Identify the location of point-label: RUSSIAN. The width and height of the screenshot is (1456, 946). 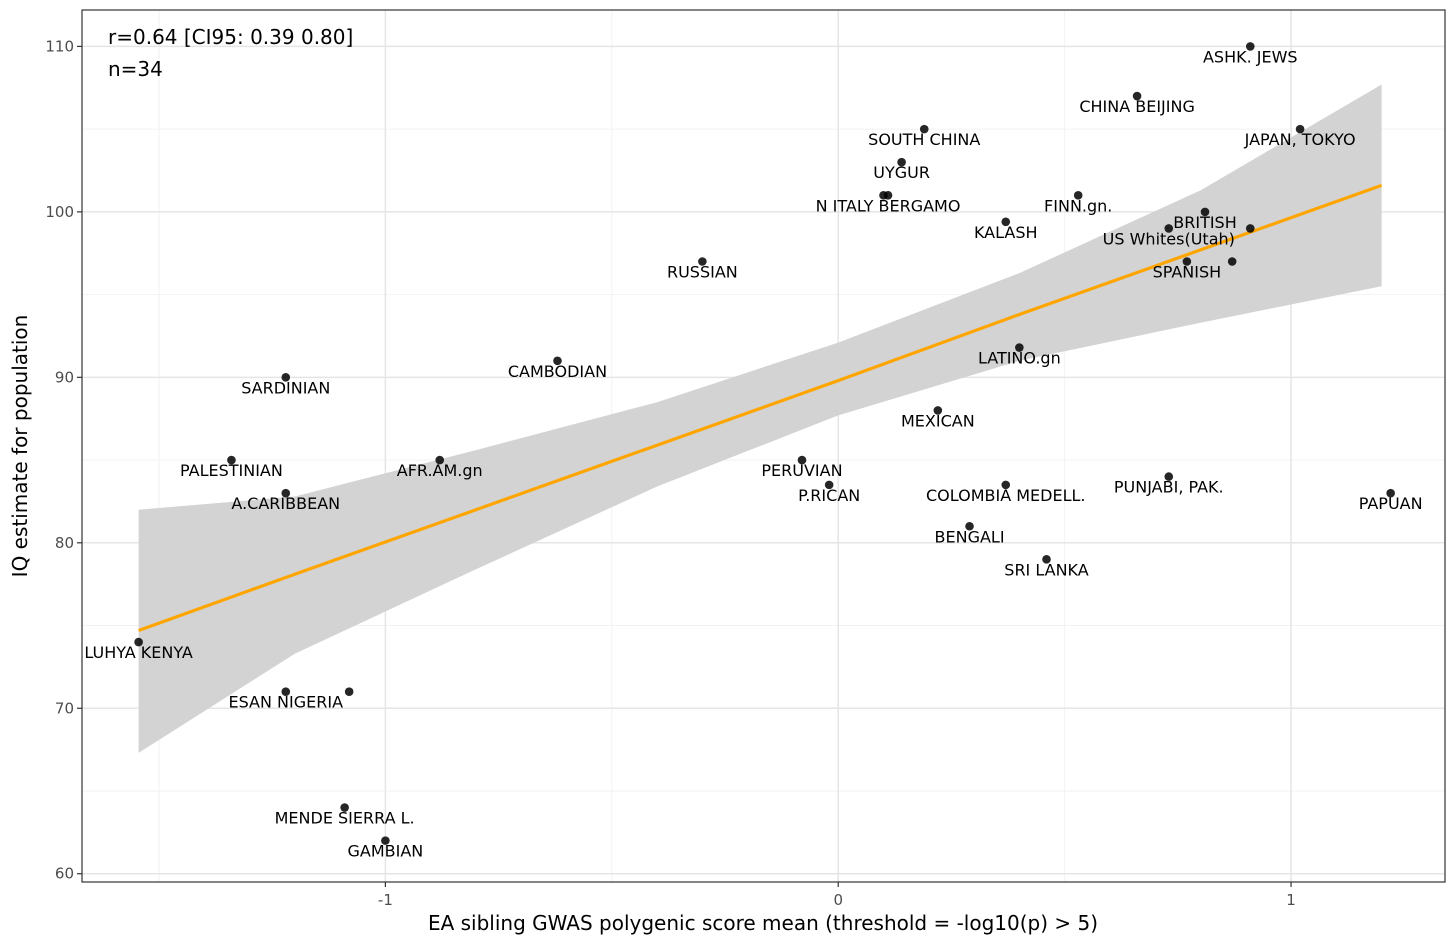
(702, 272).